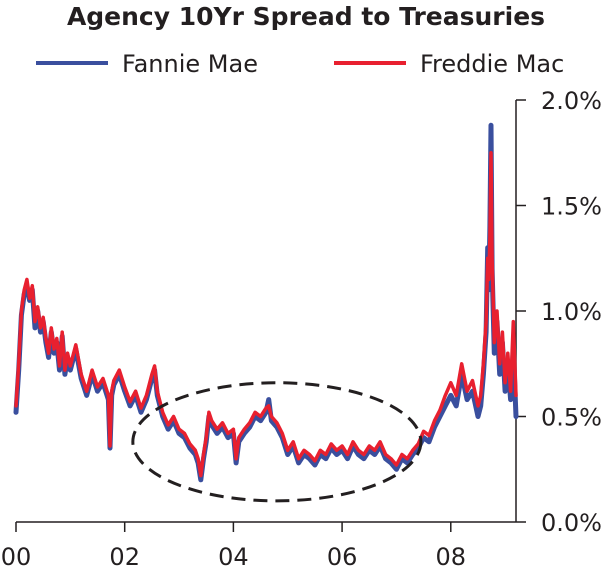 Image resolution: width=612 pixels, height=572 pixels. I want to click on legend-label-fannie-mae: Fannie Mae, so click(190, 64).